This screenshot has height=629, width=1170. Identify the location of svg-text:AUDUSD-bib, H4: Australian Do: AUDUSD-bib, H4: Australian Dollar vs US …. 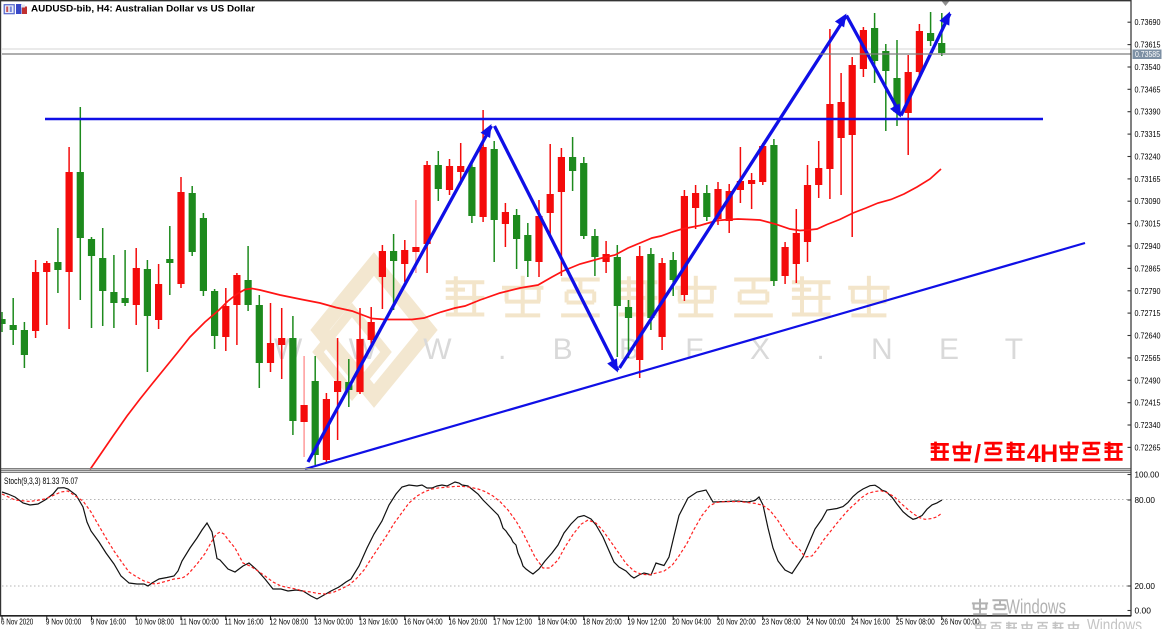
(143, 8).